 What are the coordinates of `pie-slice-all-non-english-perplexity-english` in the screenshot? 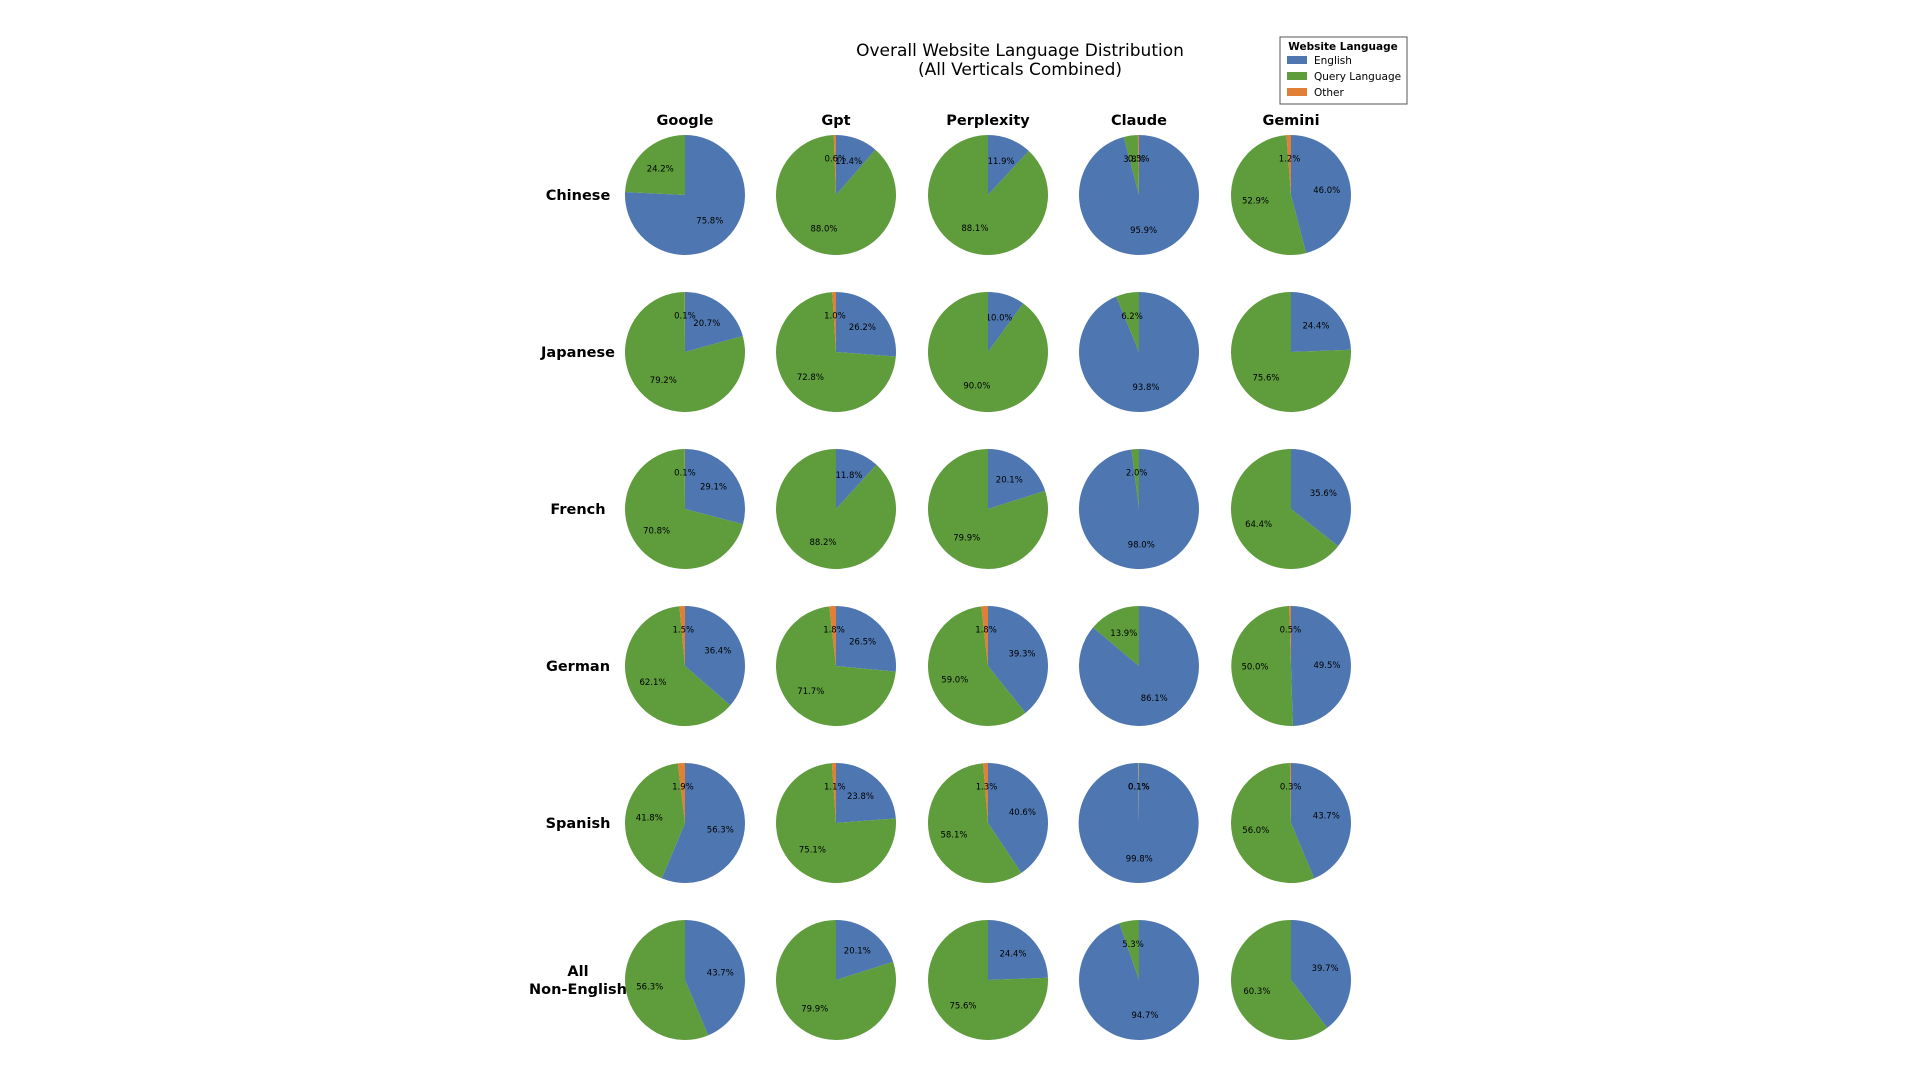 It's located at (1018, 950).